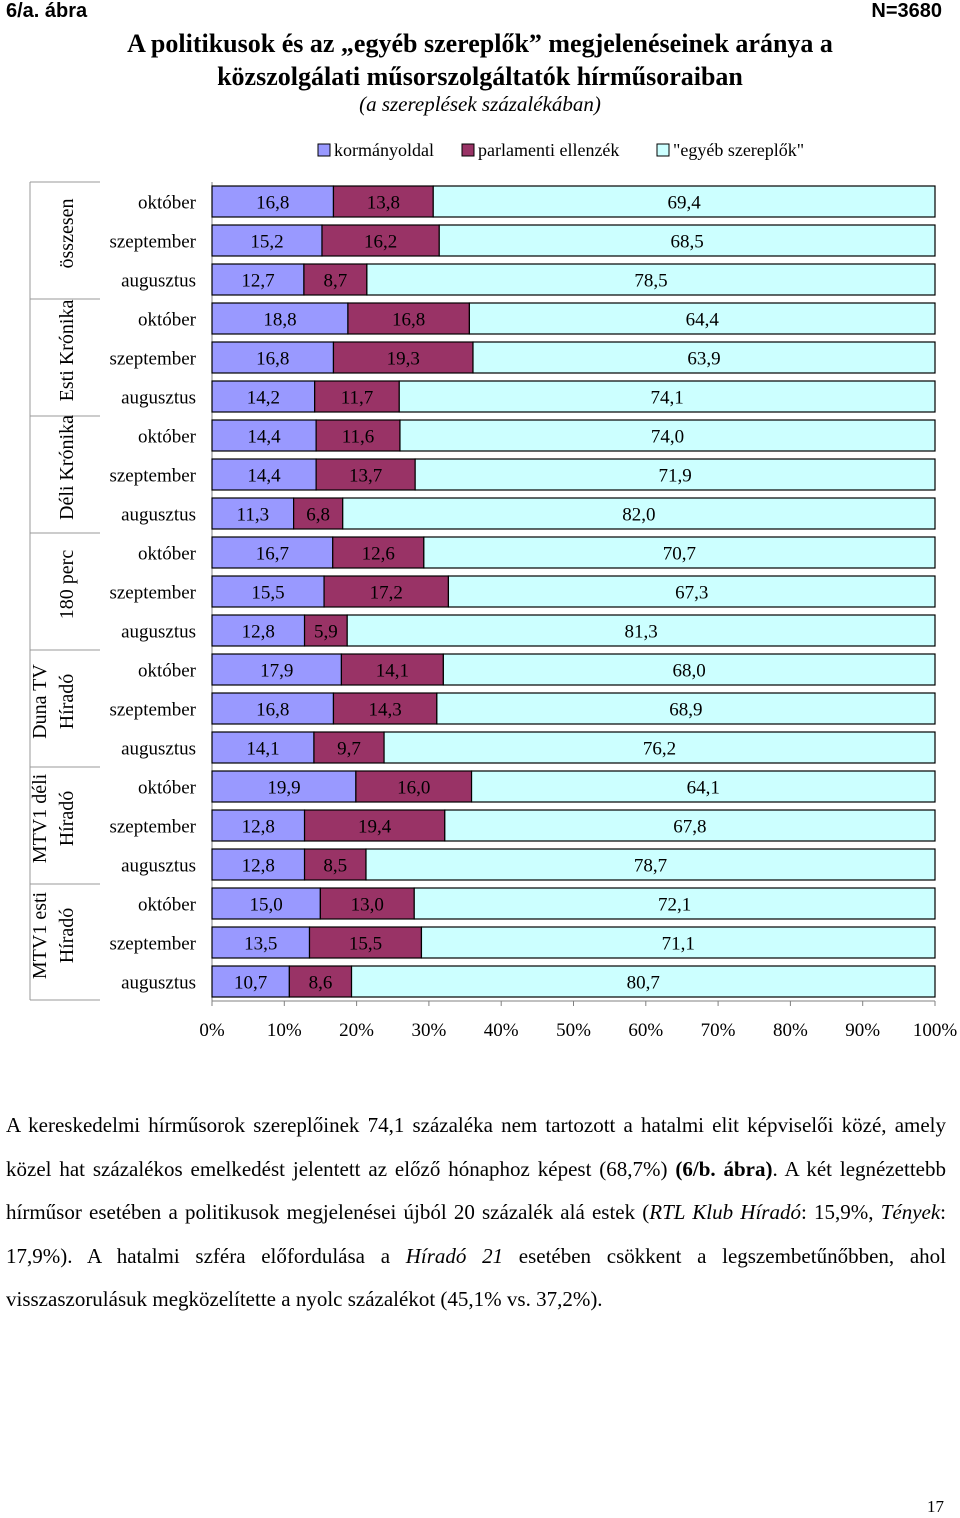 The width and height of the screenshot is (960, 1518). What do you see at coordinates (703, 359) in the screenshot?
I see `data-label: 63,9` at bounding box center [703, 359].